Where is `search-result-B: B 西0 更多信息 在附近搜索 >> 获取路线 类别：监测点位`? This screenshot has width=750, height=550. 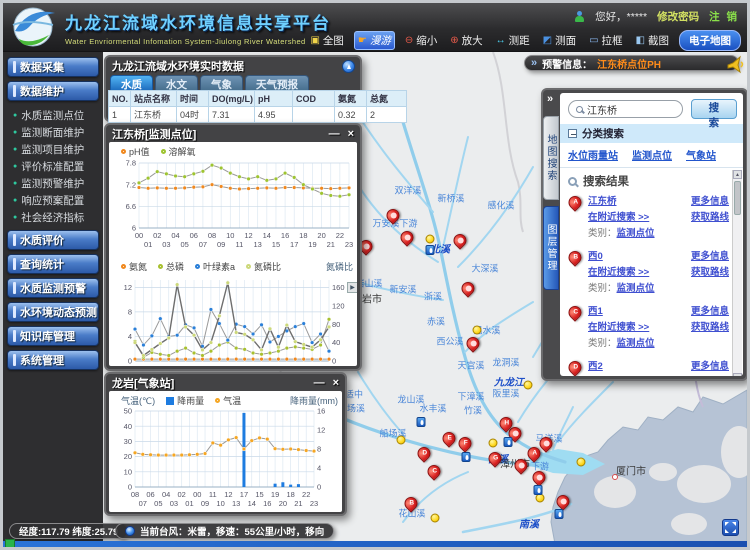
search-result-B: B 西0 更多信息 在附近搜索 >> 获取路线 类别：监测点位 is located at coordinates (647, 272).